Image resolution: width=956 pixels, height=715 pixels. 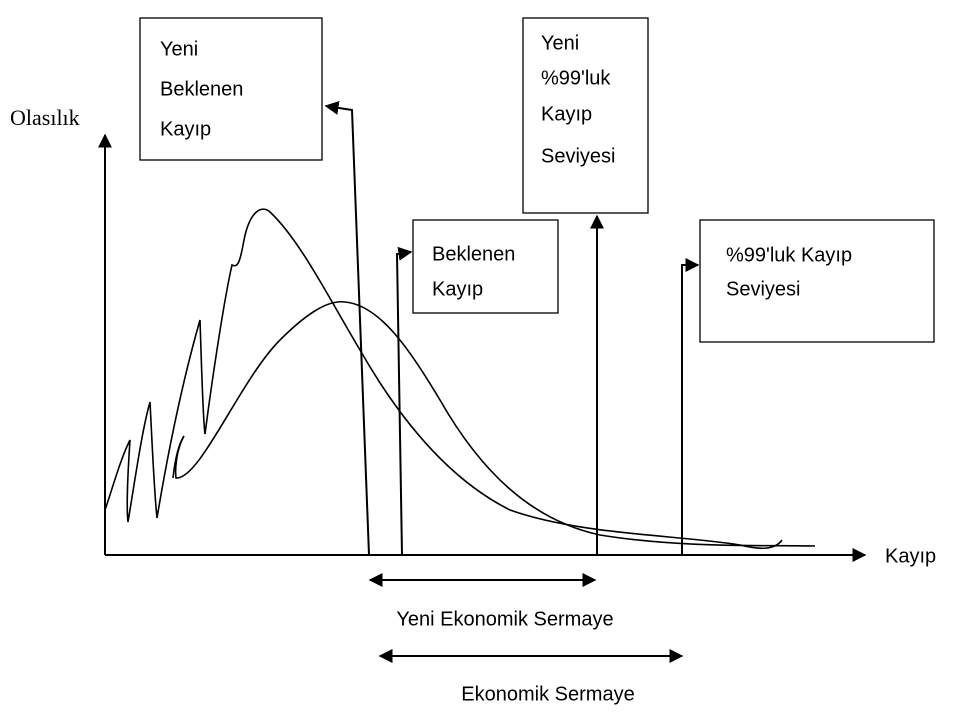 What do you see at coordinates (910, 556) in the screenshot?
I see `x-axis-label: Kayıp` at bounding box center [910, 556].